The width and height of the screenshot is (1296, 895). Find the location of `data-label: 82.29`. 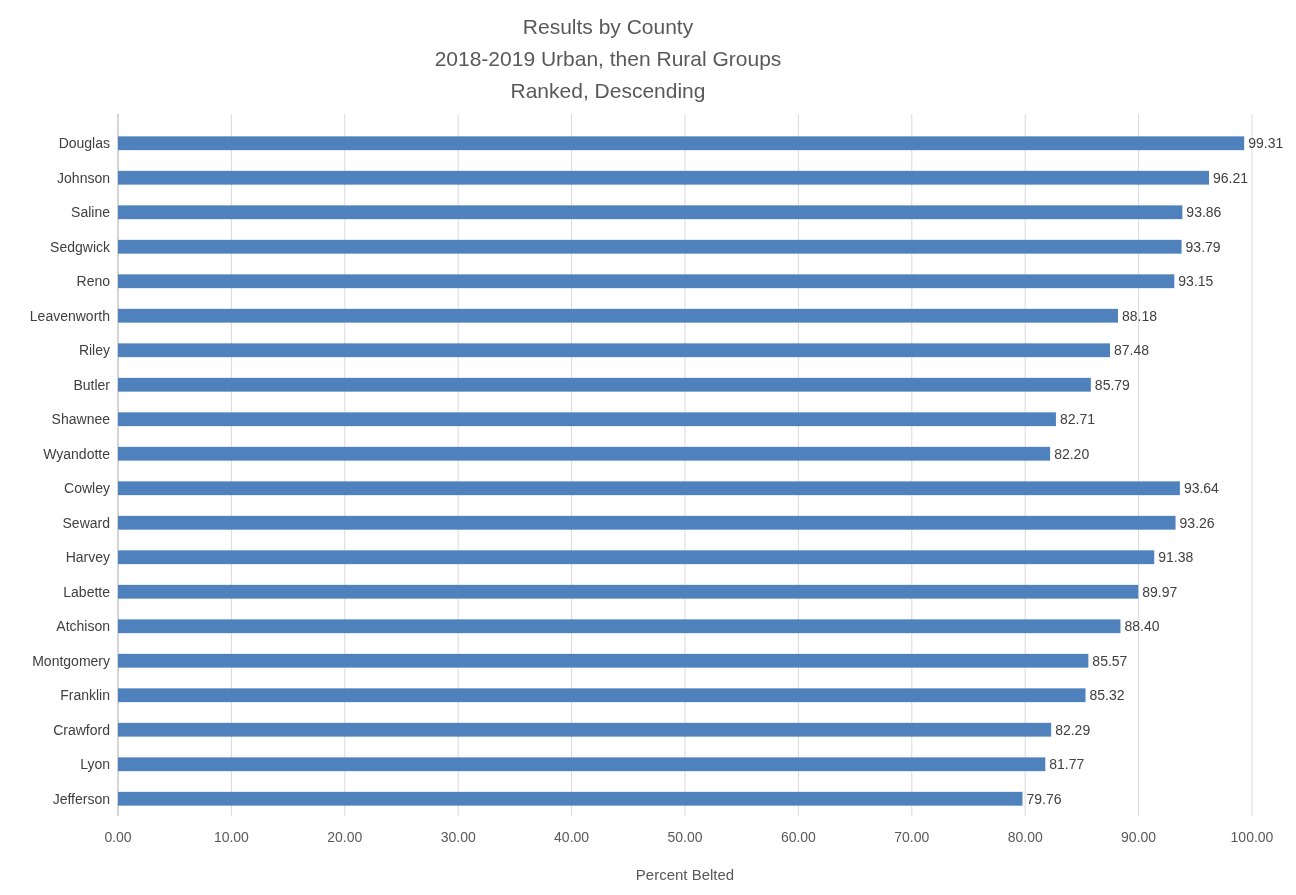

data-label: 82.29 is located at coordinates (1073, 729).